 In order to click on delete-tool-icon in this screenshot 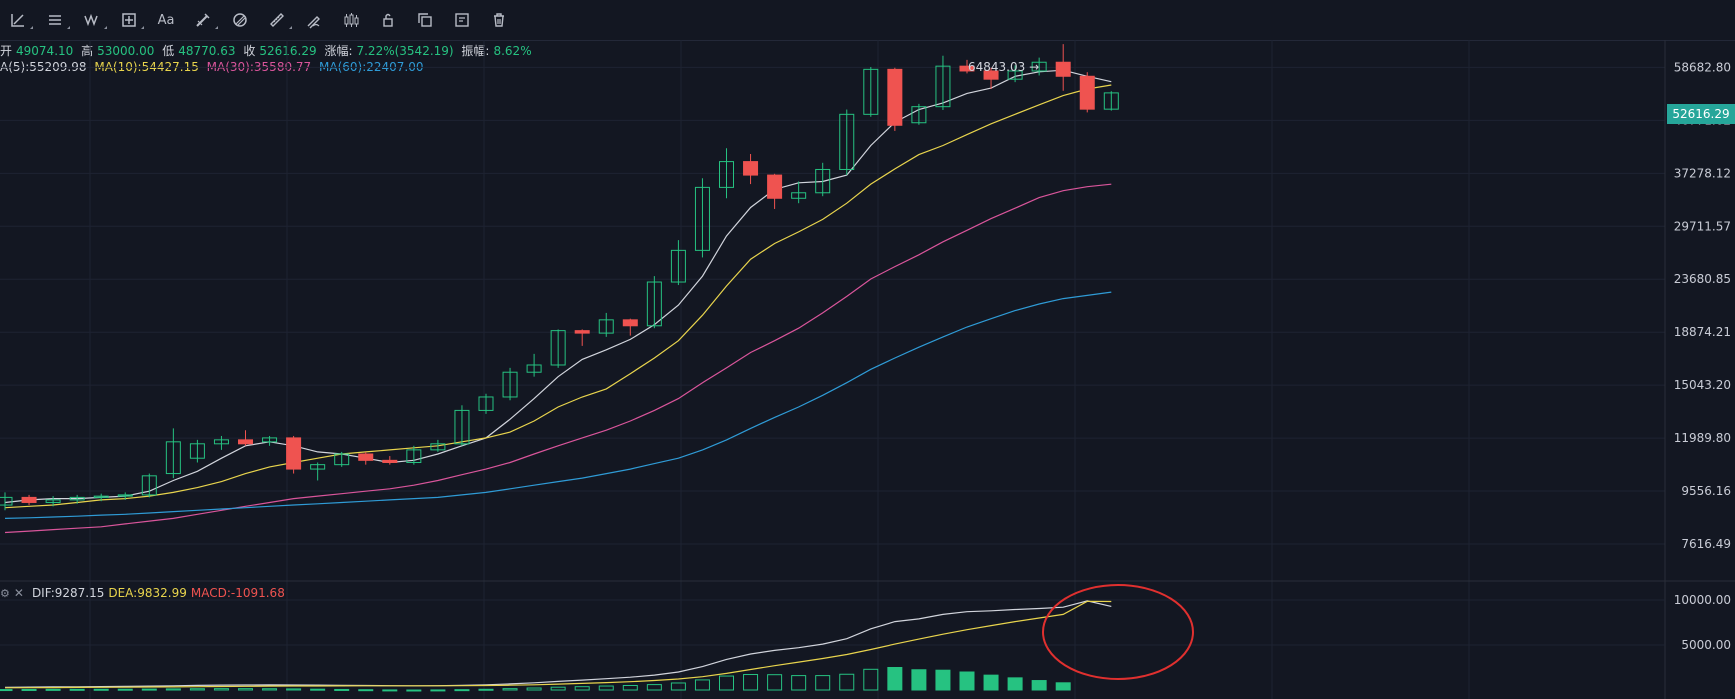, I will do `click(499, 20)`.